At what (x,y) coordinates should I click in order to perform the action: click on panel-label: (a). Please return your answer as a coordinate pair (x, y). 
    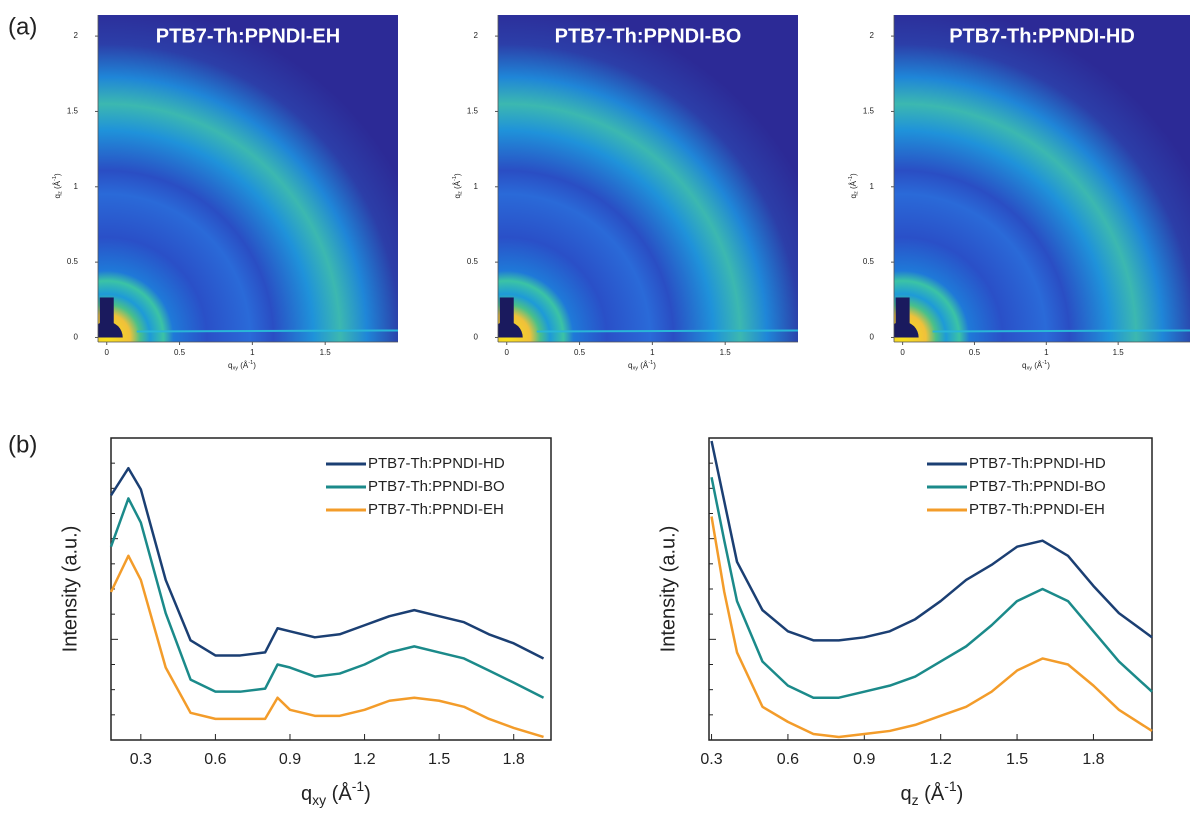
    Looking at the image, I should click on (22, 26).